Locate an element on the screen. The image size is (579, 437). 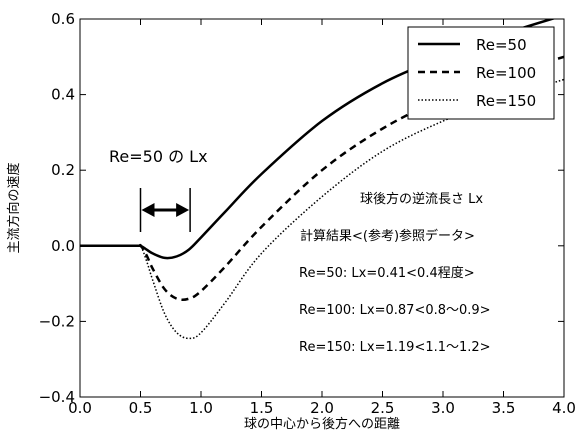
y-tick-label: 0.2 is located at coordinates (63, 170).